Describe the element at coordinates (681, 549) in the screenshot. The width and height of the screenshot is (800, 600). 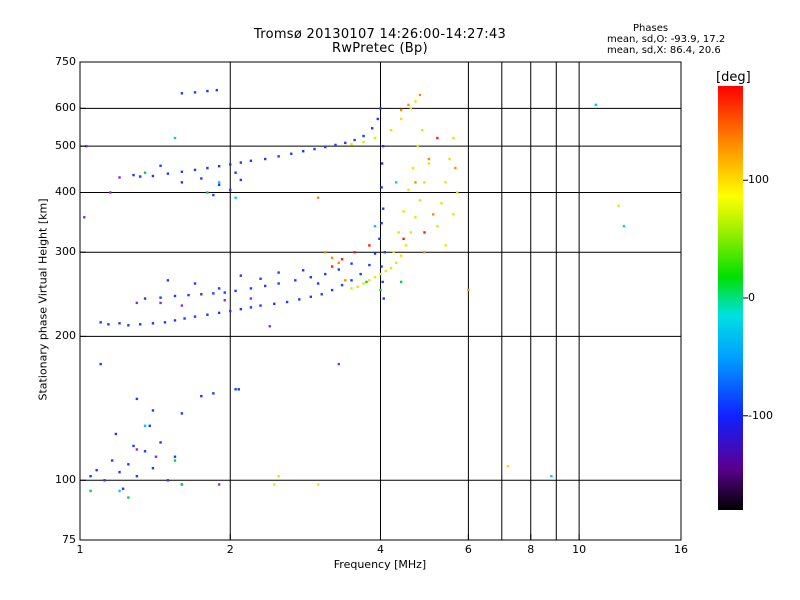
I see `x-tick-label: 16` at that location.